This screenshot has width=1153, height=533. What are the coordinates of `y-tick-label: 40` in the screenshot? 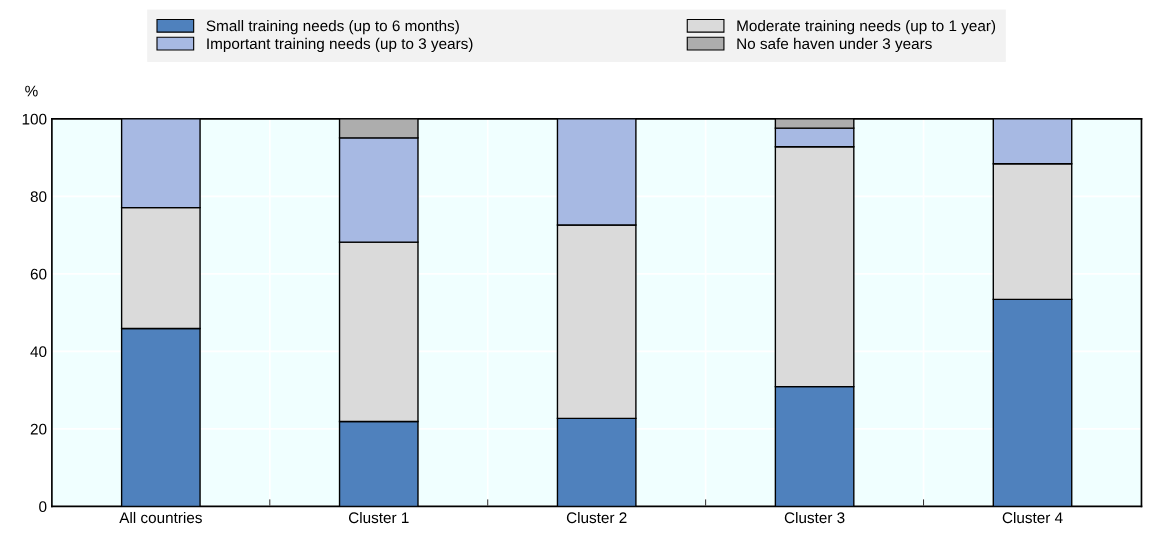 It's located at (38, 352).